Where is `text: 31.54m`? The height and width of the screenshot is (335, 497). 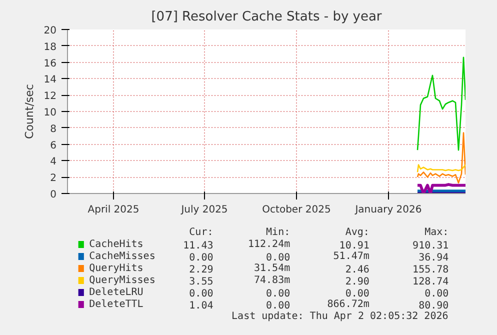
text: 31.54m is located at coordinates (272, 268).